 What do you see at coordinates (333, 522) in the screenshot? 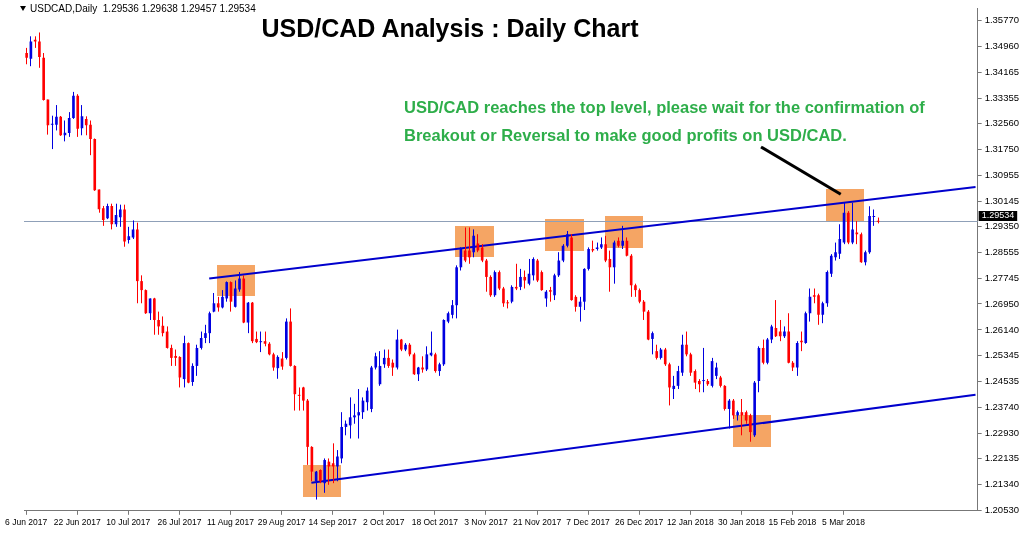
I see `x-tick-label: 14 Sep 2017` at bounding box center [333, 522].